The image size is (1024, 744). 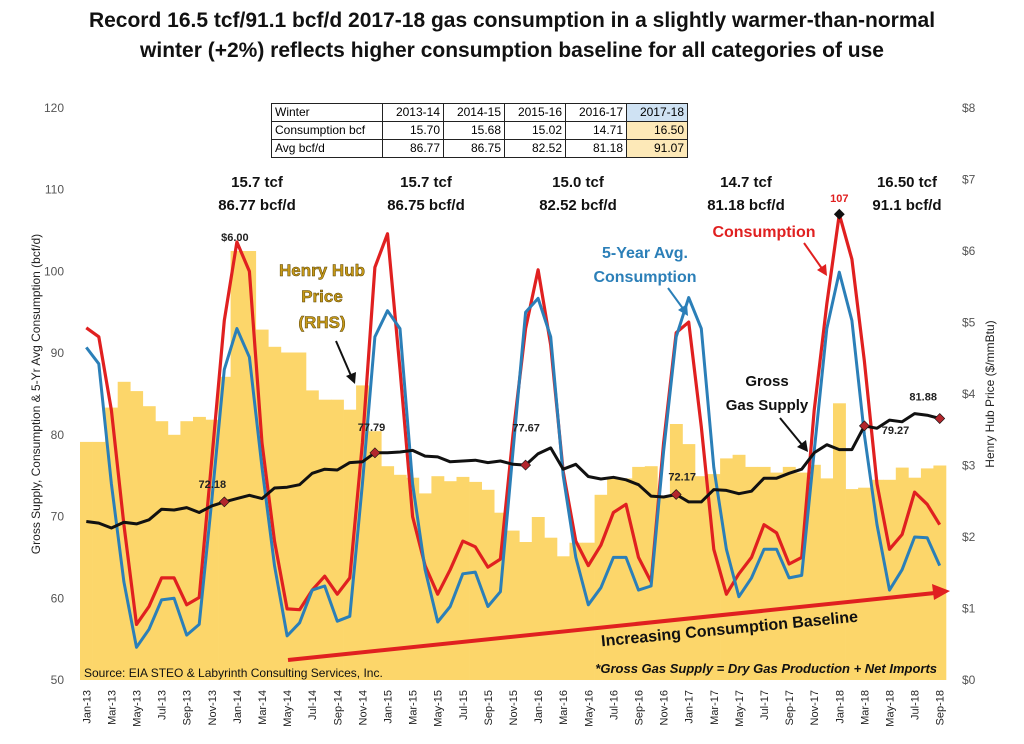 What do you see at coordinates (916, 705) in the screenshot?
I see `x-tick-label: Jul-18` at bounding box center [916, 705].